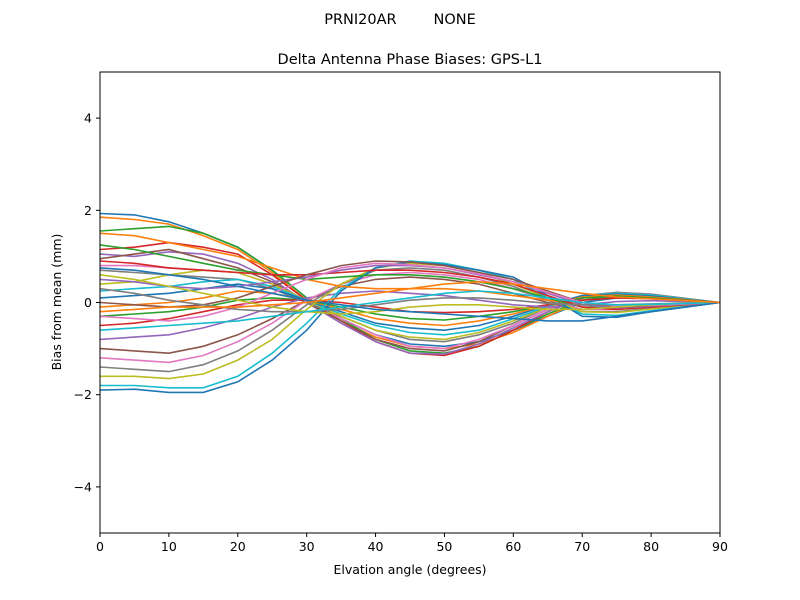 The width and height of the screenshot is (800, 600). Describe the element at coordinates (513, 546) in the screenshot. I see `x-tick-label: 60` at that location.